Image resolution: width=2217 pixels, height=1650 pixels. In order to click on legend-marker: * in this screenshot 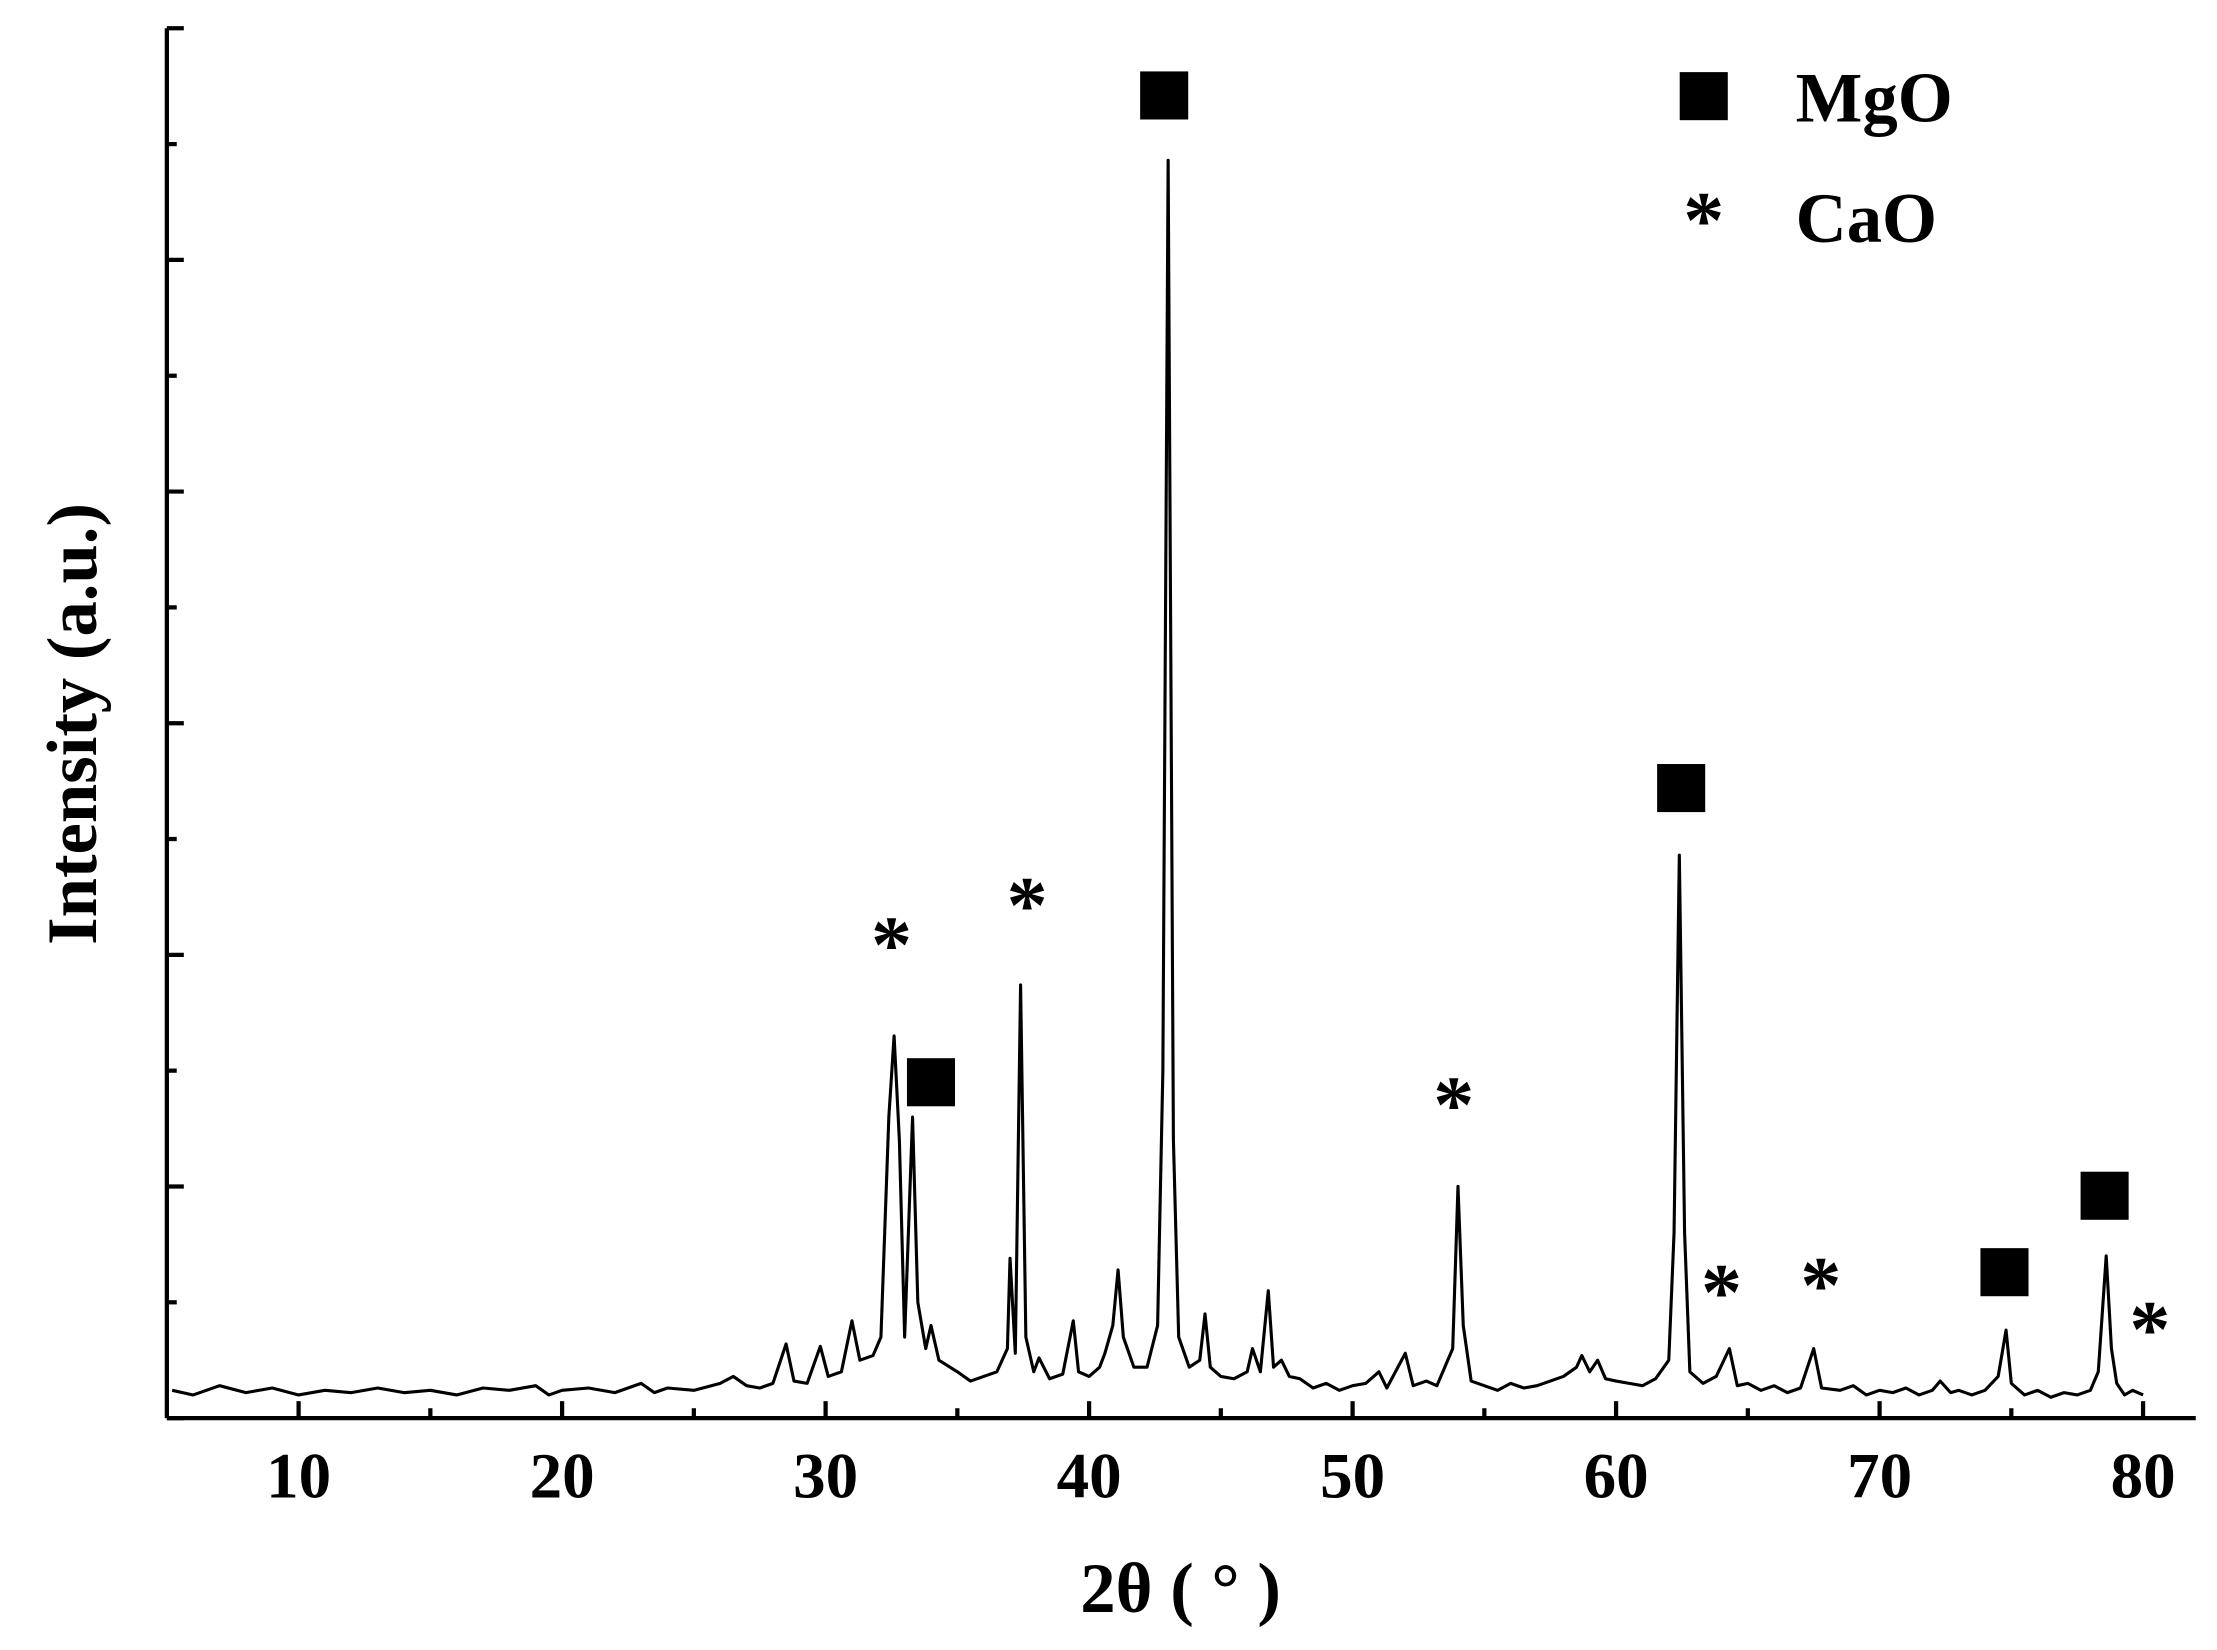, I will do `click(1703, 219)`.